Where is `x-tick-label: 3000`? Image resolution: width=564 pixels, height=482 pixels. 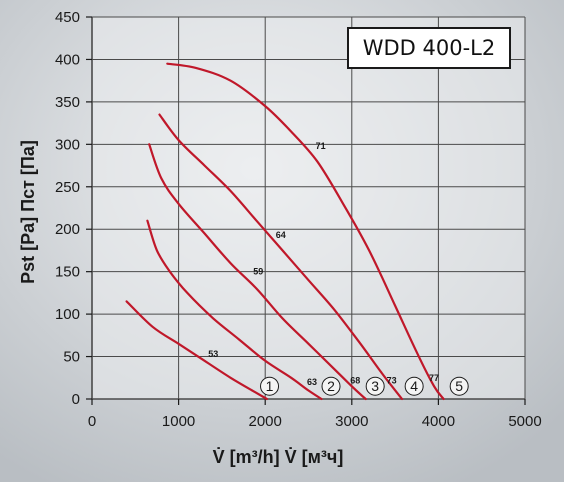 x-tick-label: 3000 is located at coordinates (351, 421).